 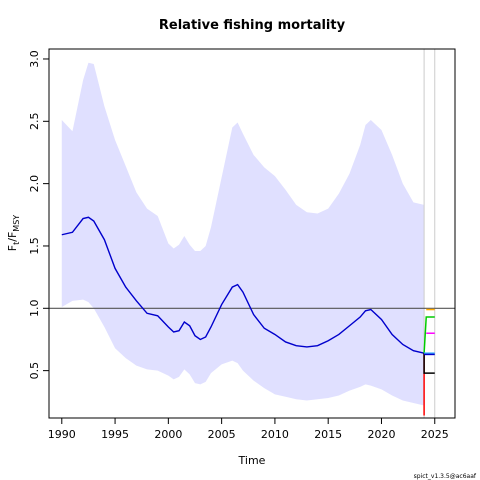 I want to click on y-label-sub2: MSY, so click(x=16, y=223).